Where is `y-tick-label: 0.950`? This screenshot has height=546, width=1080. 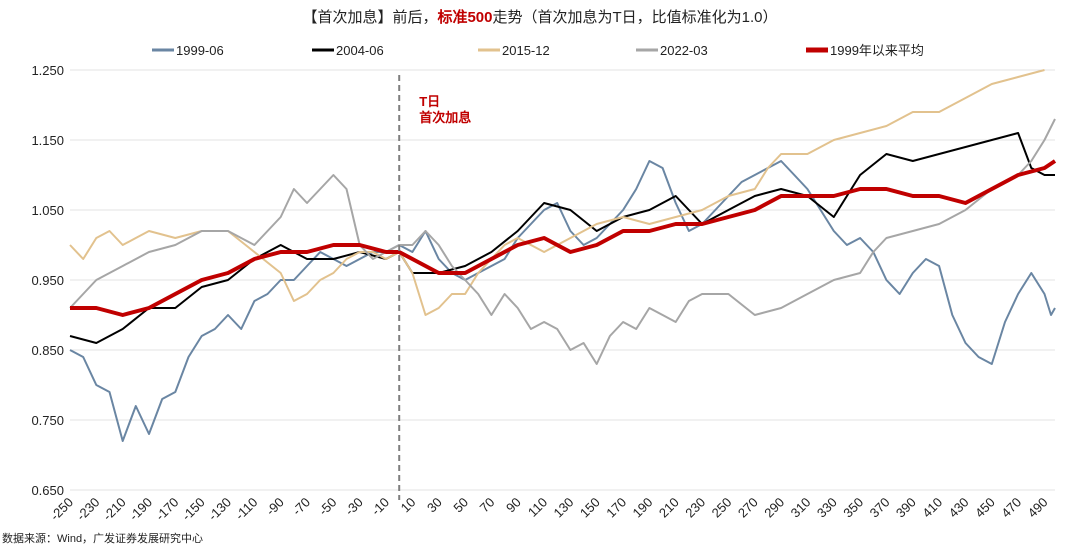 y-tick-label: 0.950 is located at coordinates (47, 280).